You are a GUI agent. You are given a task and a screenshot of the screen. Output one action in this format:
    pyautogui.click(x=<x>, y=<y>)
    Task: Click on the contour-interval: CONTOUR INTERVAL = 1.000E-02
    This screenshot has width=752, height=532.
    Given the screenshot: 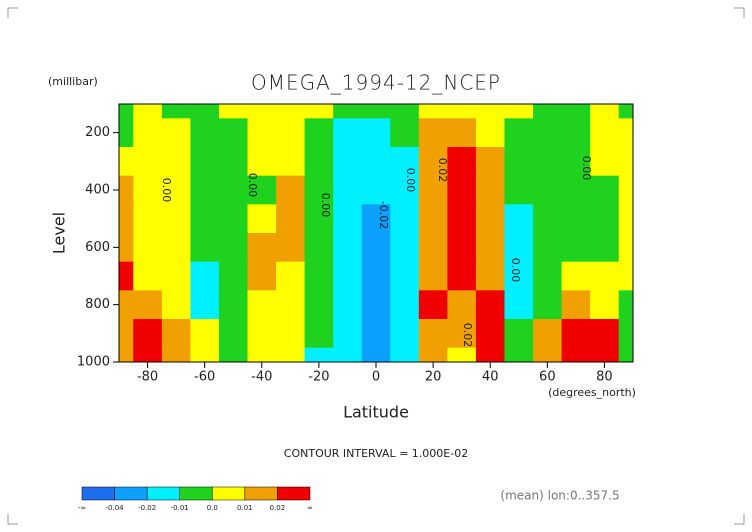 What is the action you would take?
    pyautogui.click(x=376, y=453)
    